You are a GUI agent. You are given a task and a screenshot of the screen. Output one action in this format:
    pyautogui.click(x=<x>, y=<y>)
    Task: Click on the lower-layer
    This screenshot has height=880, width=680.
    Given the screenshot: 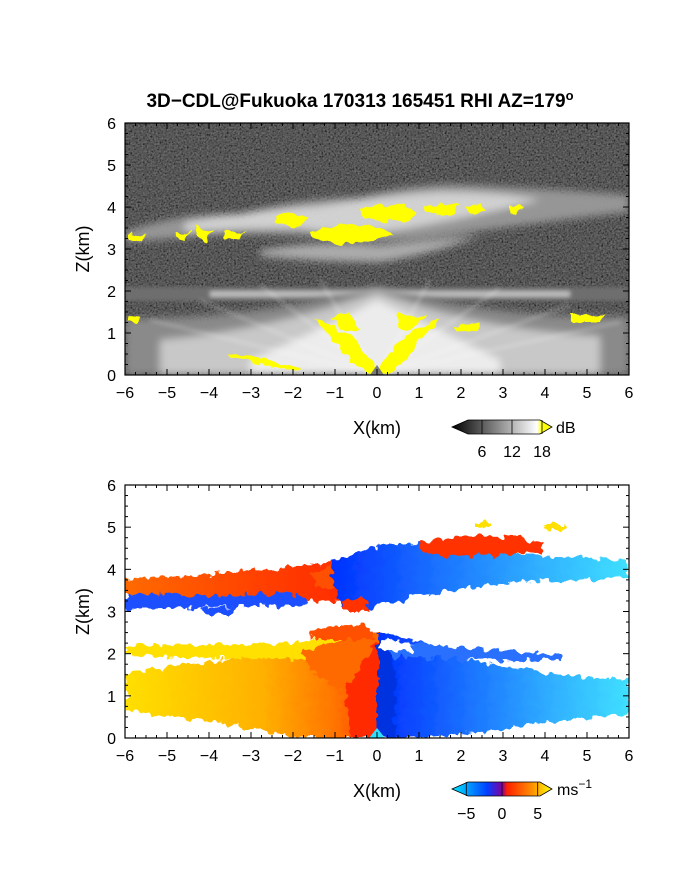 What is the action you would take?
    pyautogui.click(x=377, y=681)
    